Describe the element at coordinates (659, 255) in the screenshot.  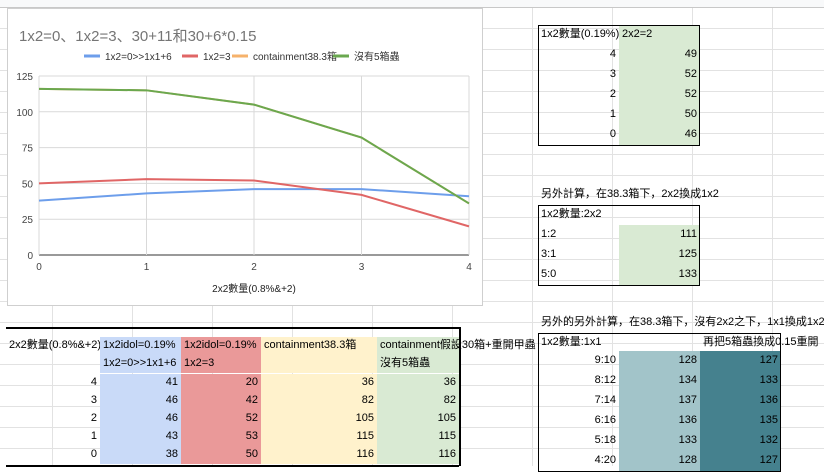
I see `table2-row-value: 125` at that location.